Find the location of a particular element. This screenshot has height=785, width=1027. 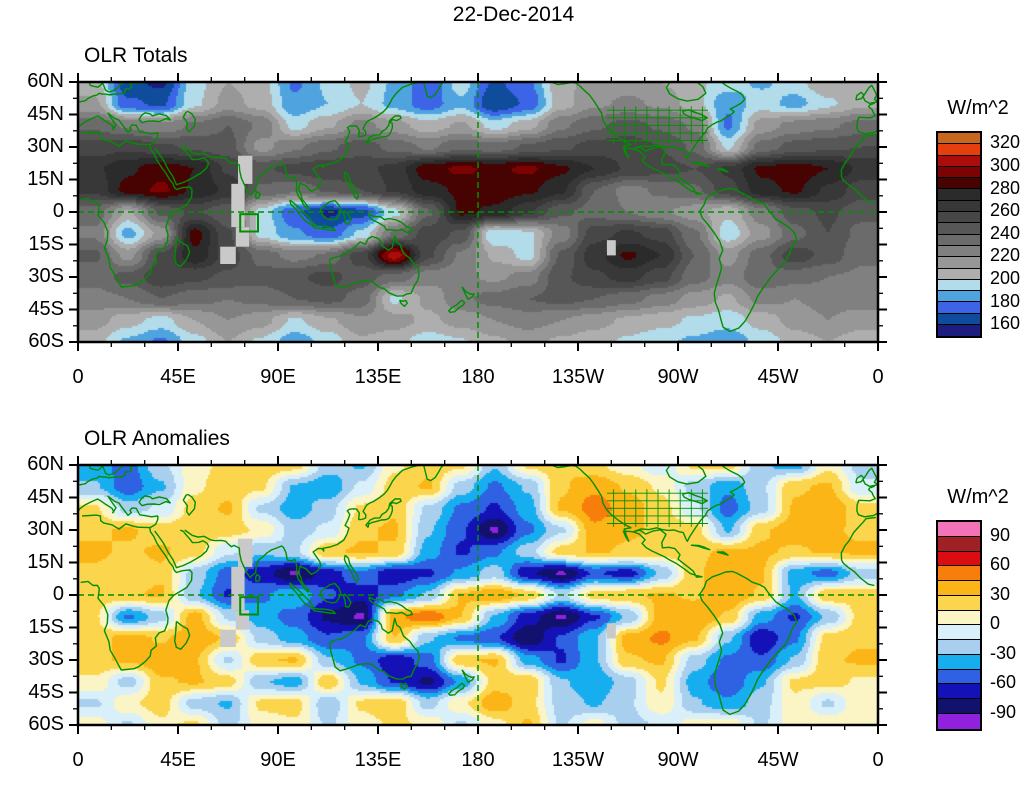

colorbar-tick-label: 280 is located at coordinates (1005, 187).